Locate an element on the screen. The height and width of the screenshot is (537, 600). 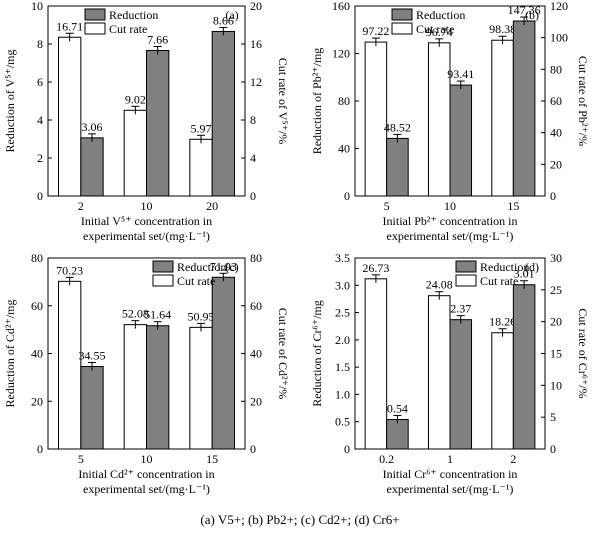
panel-d-right-tick-label: 30 is located at coordinates (556, 258).